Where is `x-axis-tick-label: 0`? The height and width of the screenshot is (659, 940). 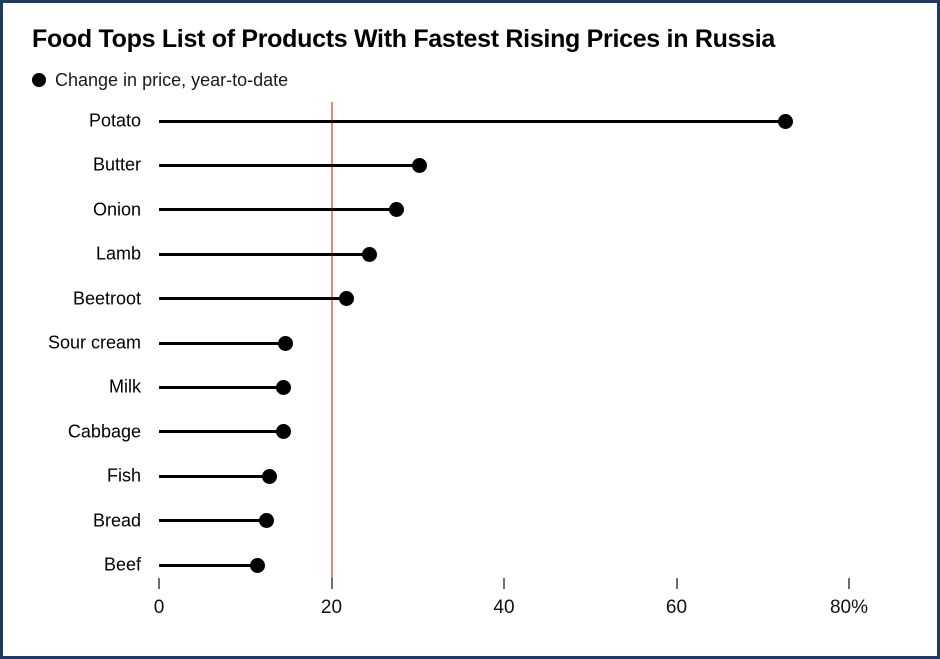 x-axis-tick-label: 0 is located at coordinates (159, 607).